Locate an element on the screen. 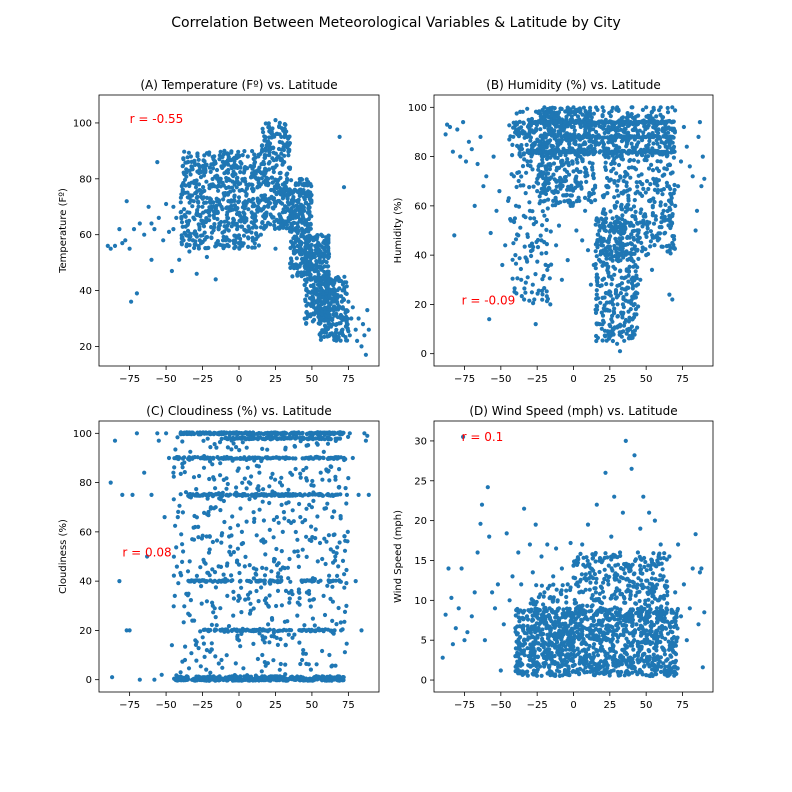  panel-title: (B) Humidity (%) vs. Latitude is located at coordinates (573, 85).